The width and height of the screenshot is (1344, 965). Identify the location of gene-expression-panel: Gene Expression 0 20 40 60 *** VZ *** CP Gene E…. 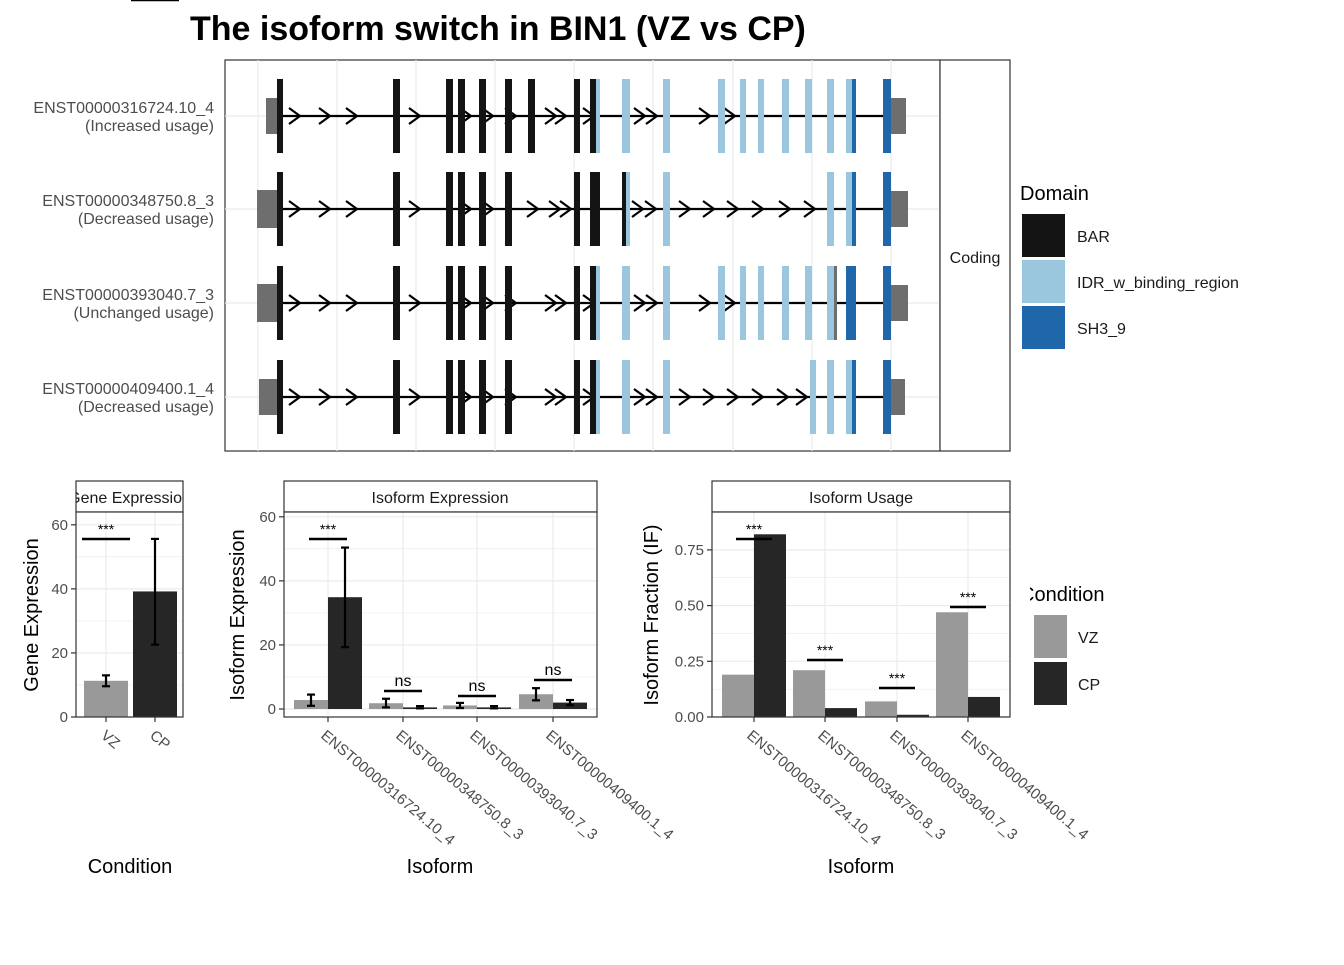
(102, 439).